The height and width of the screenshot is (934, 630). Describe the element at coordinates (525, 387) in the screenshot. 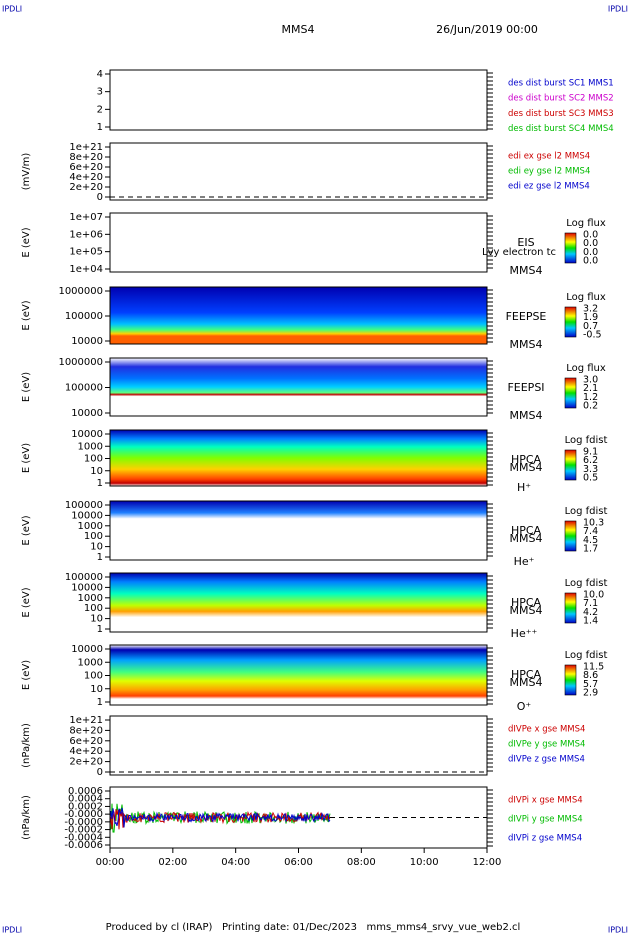

I see `instrument-label: FEEPSI` at that location.